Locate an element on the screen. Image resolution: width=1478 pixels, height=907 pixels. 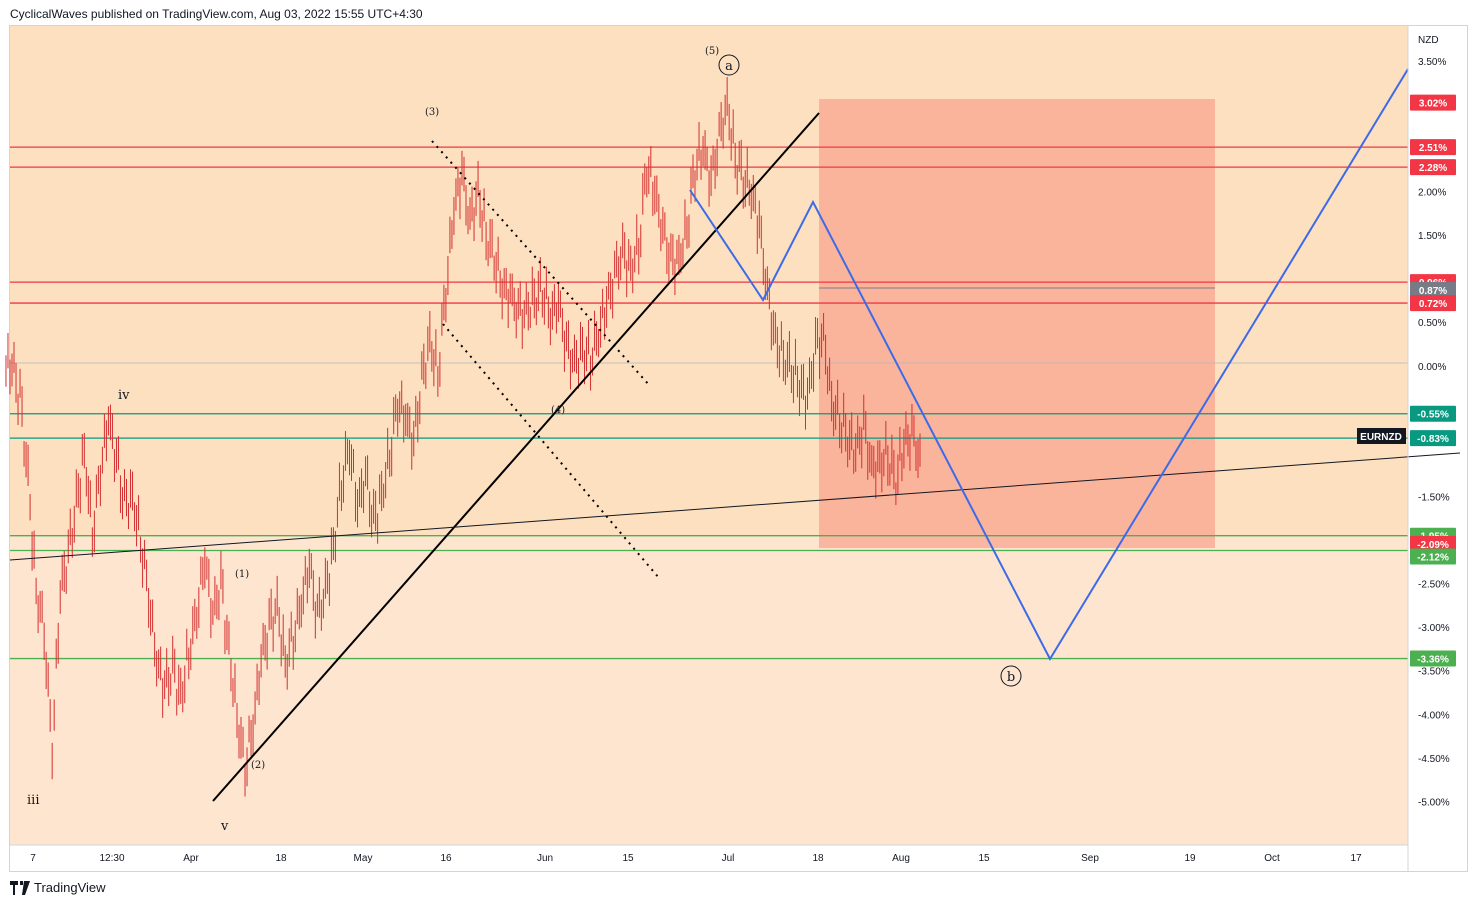
footer-brand: TradingView is located at coordinates (58, 887).